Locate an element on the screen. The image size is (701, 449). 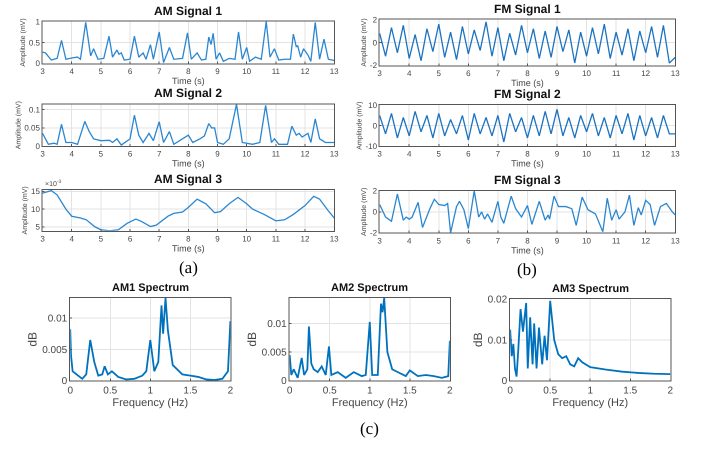
y-tick-label: 0.05 is located at coordinates (32, 128).